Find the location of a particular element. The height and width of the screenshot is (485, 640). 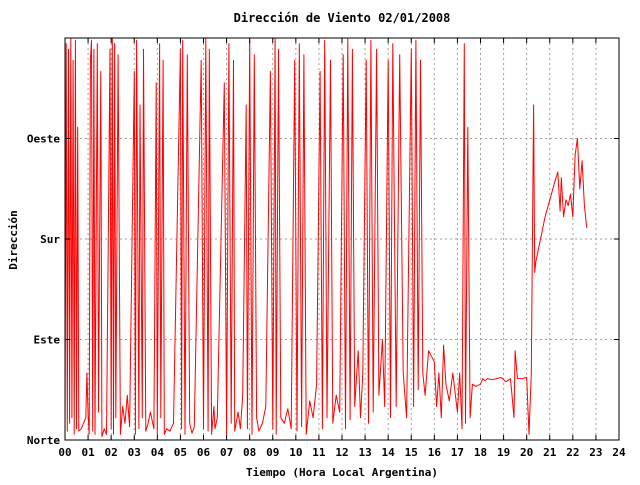

x-tick-label: 18 is located at coordinates (480, 452).